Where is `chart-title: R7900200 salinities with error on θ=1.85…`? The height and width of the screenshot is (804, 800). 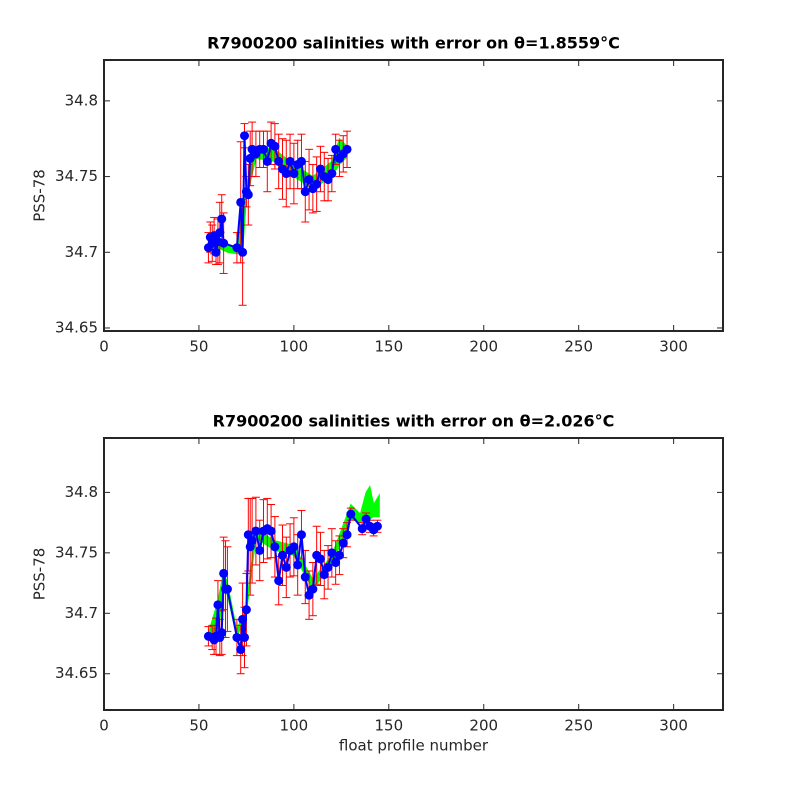
chart-title: R7900200 salinities with error on θ=1.85… is located at coordinates (413, 43).